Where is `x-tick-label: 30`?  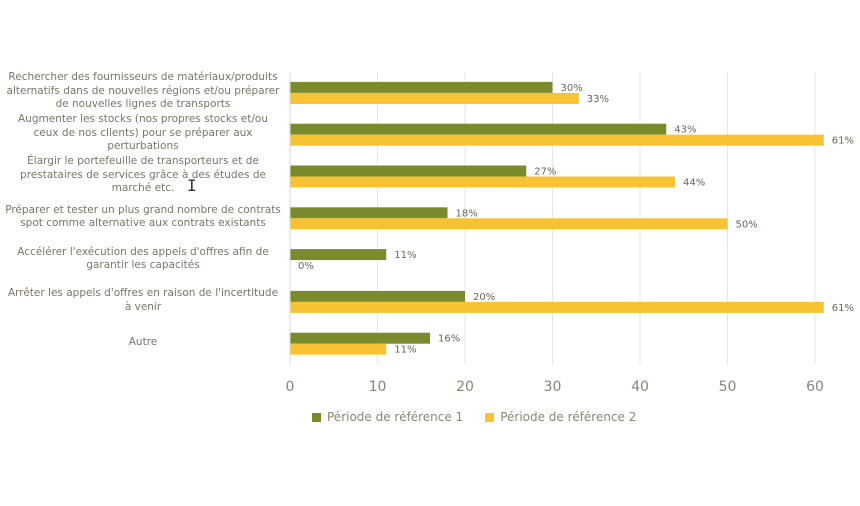 x-tick-label: 30 is located at coordinates (553, 387).